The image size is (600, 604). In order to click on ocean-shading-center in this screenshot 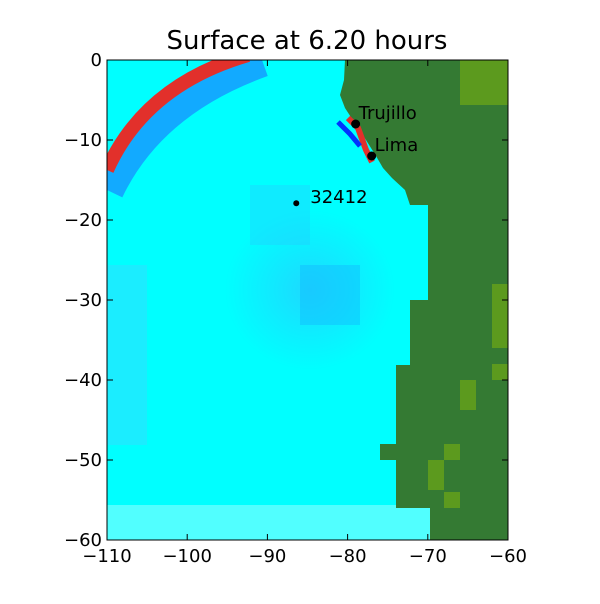, I will do `click(310, 290)`.